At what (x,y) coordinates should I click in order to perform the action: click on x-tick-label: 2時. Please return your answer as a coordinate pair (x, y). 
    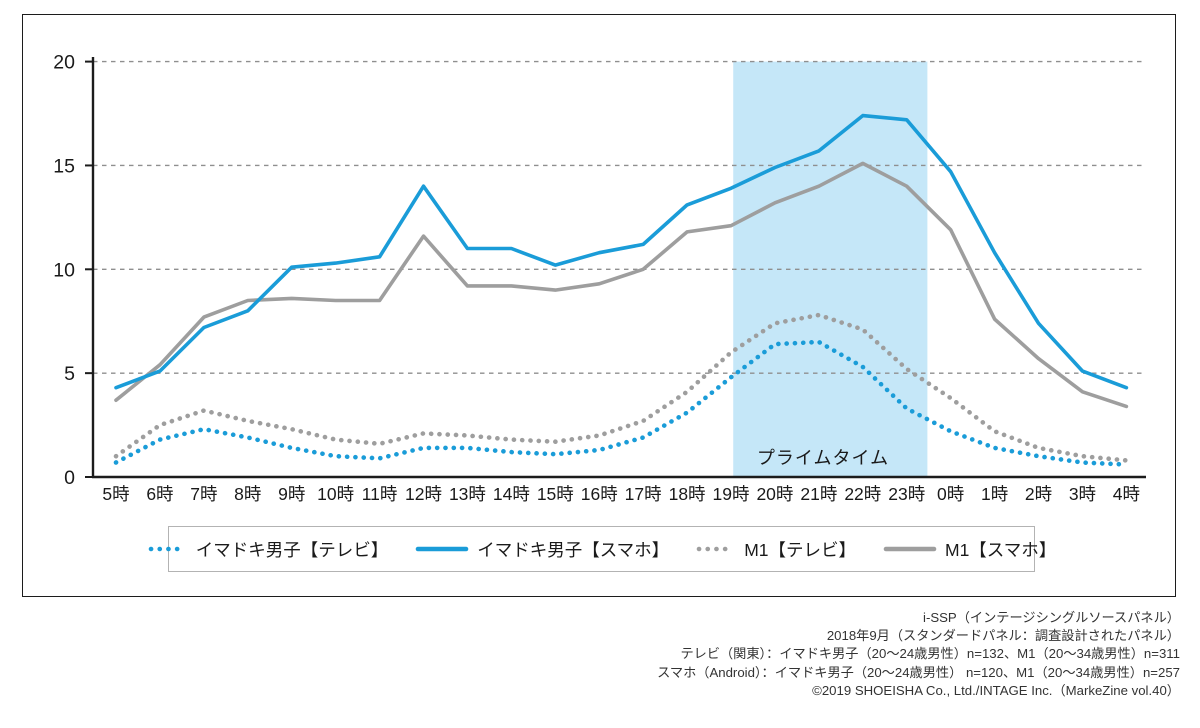
    Looking at the image, I should click on (1038, 494).